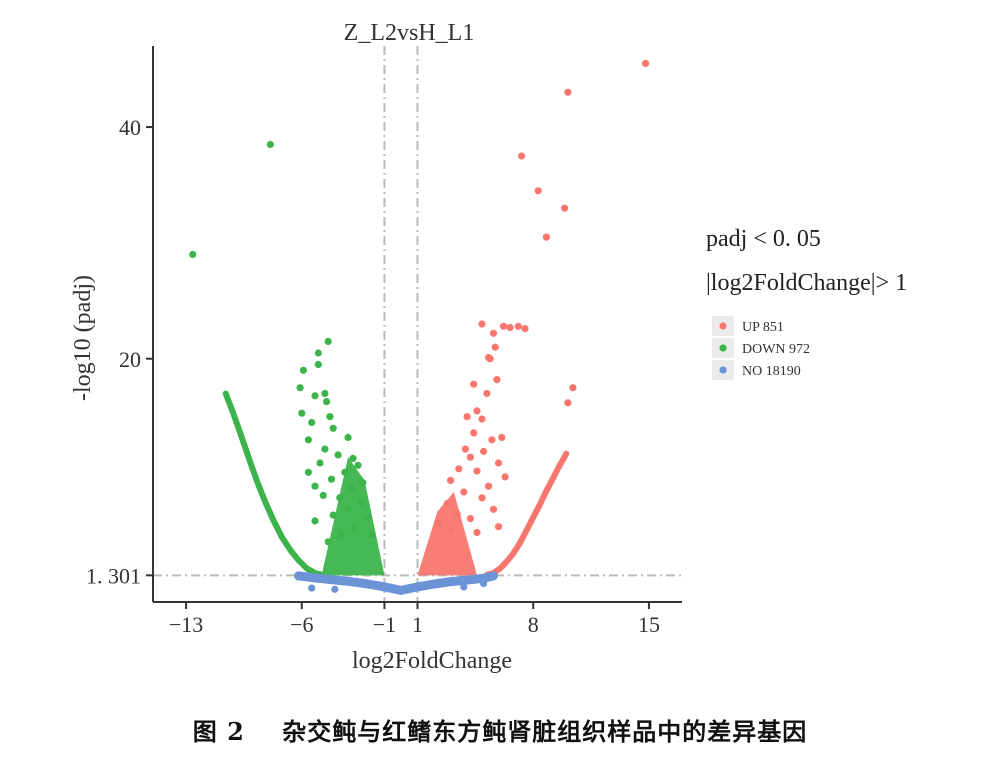 The height and width of the screenshot is (757, 1000). Describe the element at coordinates (526, 514) in the screenshot. I see `curve-up-edge` at that location.